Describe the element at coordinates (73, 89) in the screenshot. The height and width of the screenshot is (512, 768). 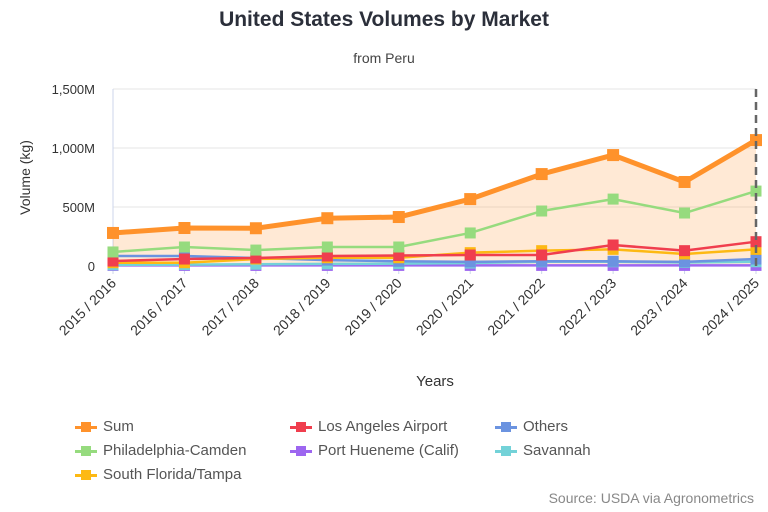
I see `y-tick-label: 1,500M` at that location.